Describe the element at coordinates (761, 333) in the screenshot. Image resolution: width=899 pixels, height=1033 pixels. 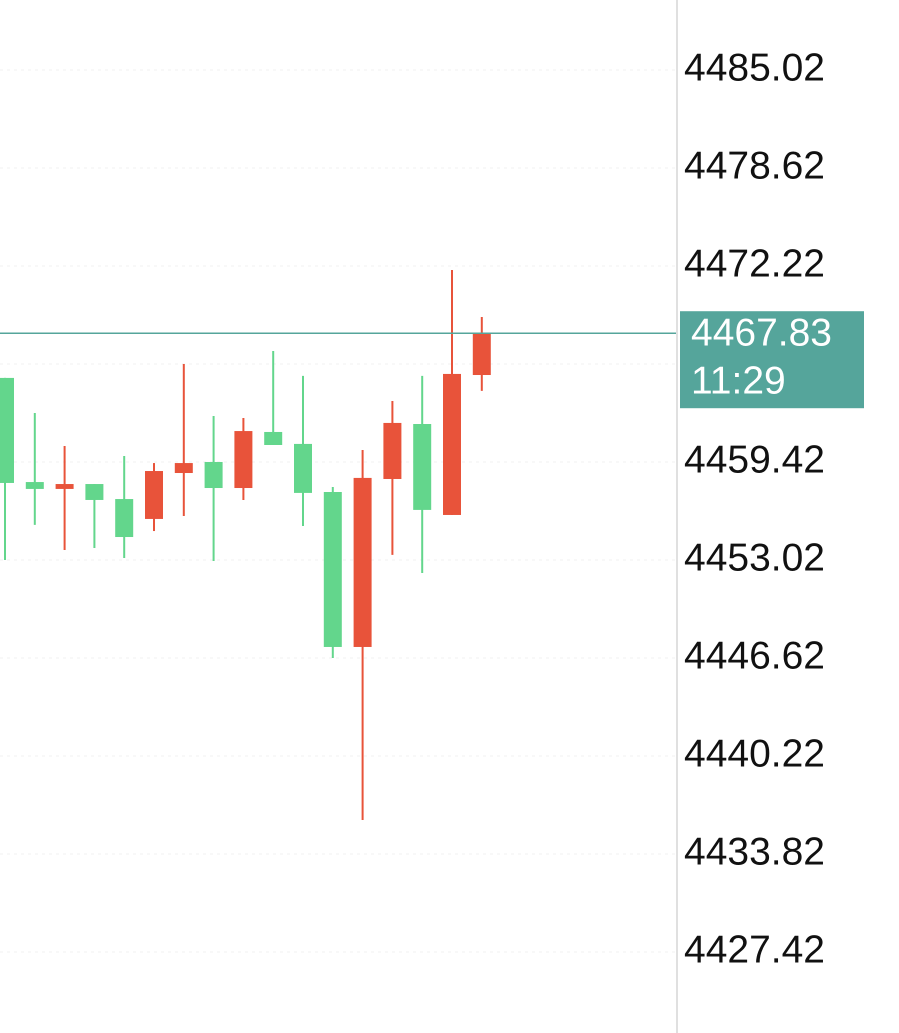
I see `last-price-label: 4467.83` at that location.